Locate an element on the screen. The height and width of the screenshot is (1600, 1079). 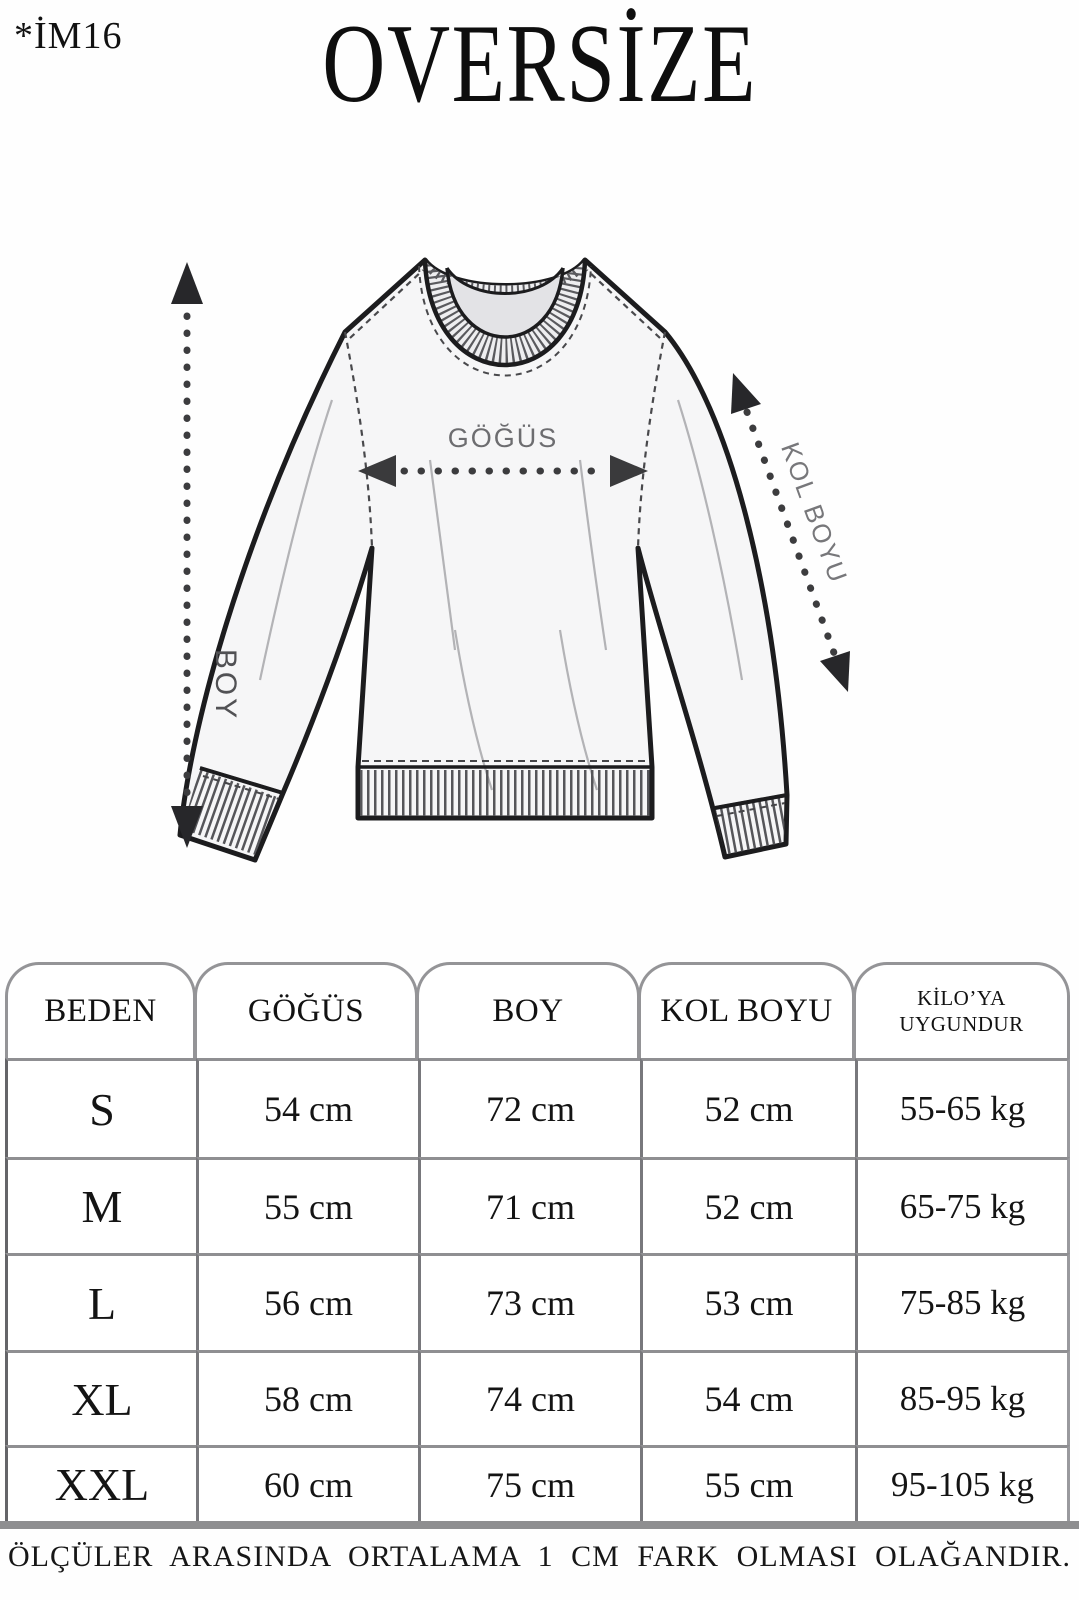
chest-cell-xxl: 60 cm is located at coordinates (307, 1483).